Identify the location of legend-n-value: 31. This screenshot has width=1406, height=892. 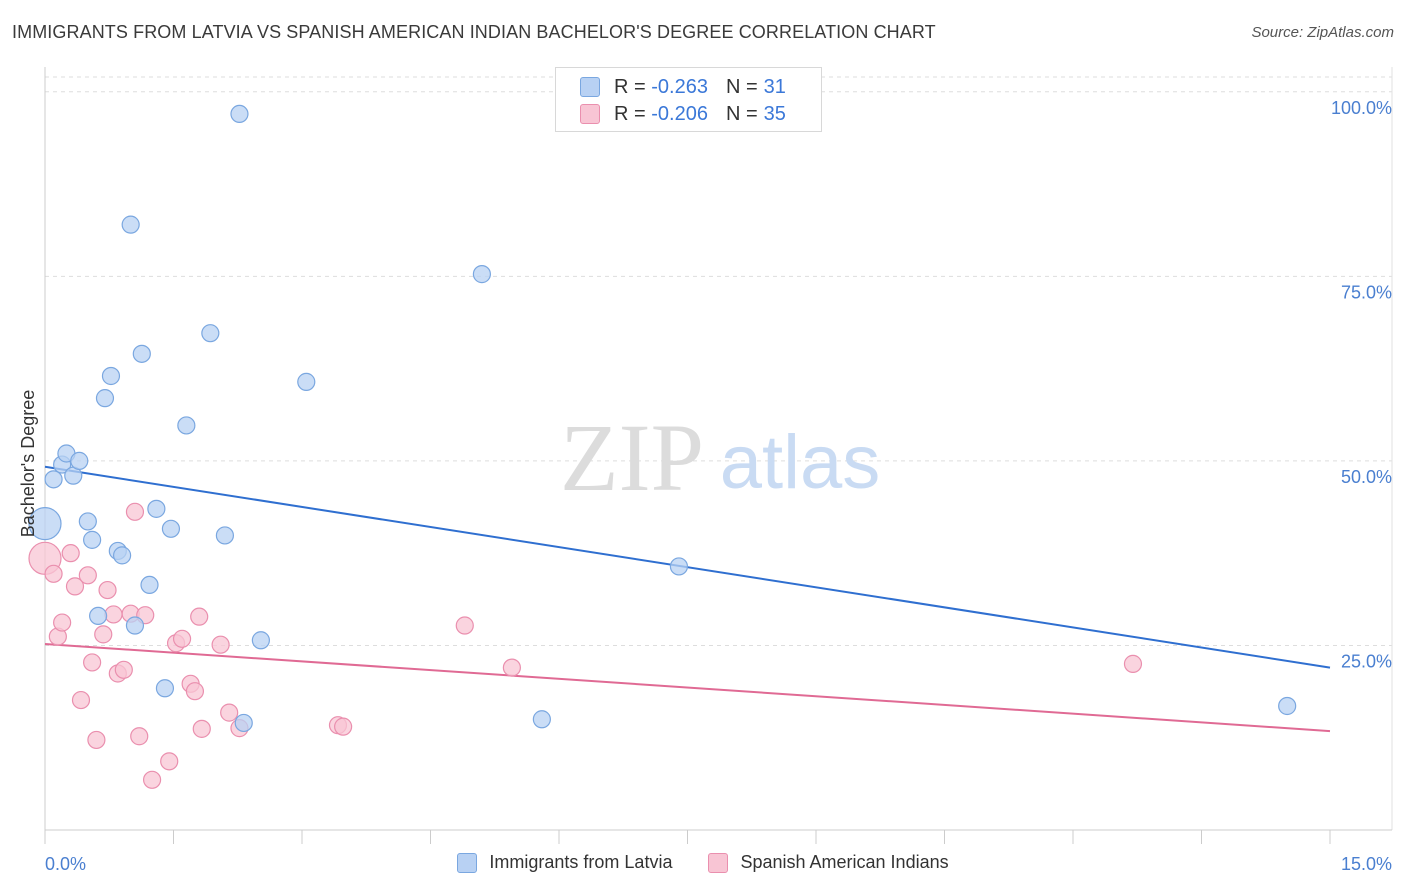
(774, 86).